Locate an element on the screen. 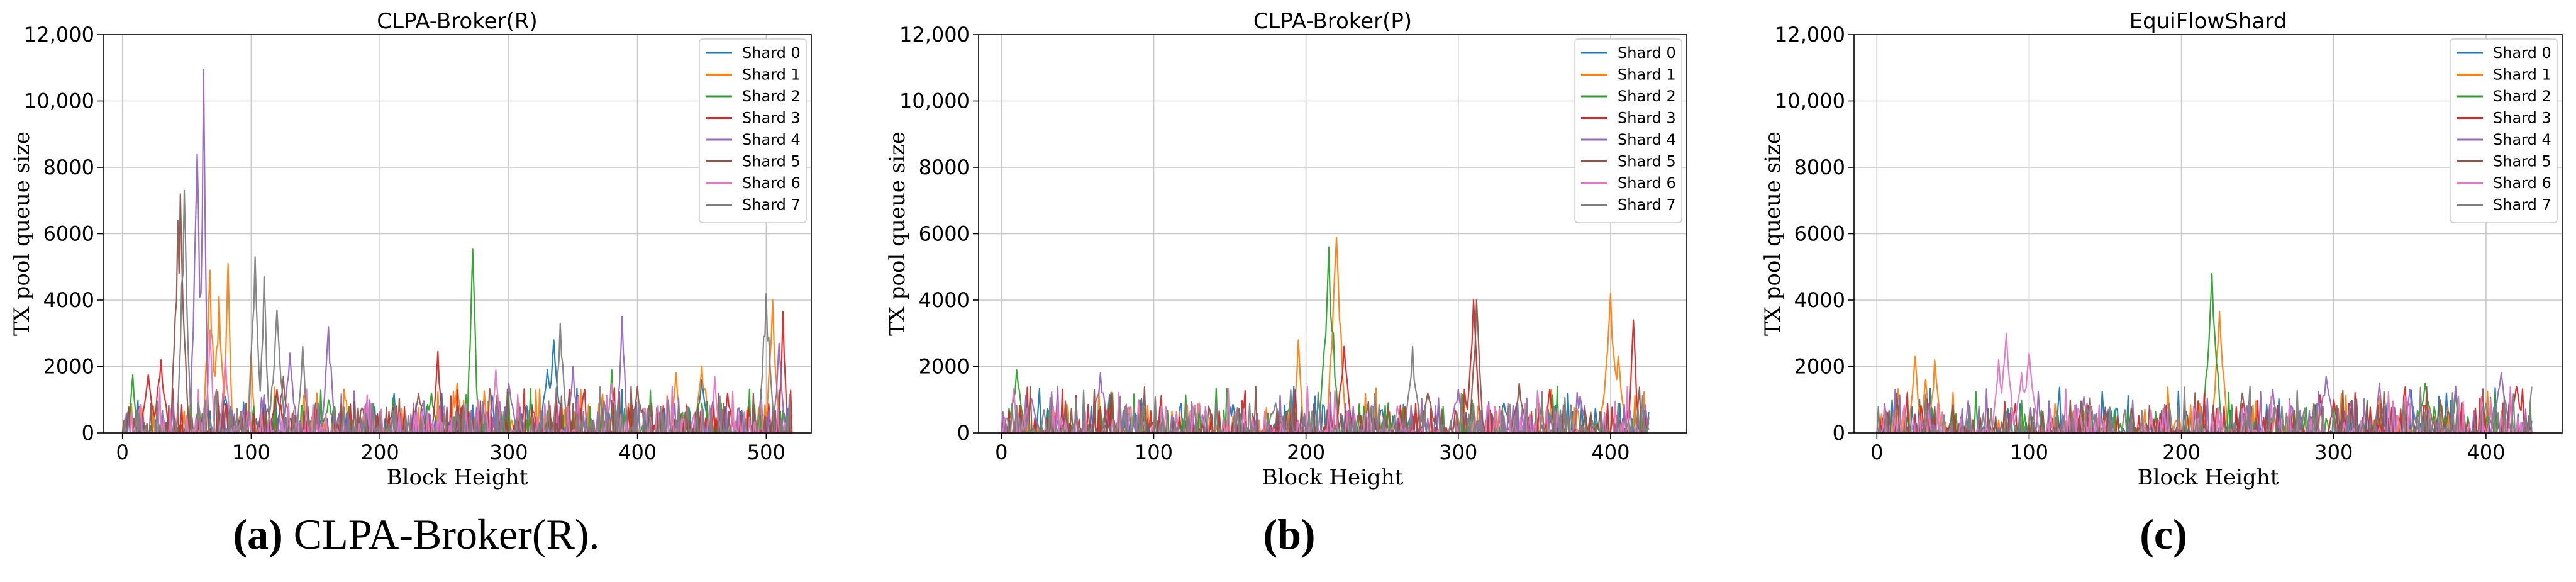 This screenshot has height=582, width=2576. chart-title: CLPA-Broker(P) is located at coordinates (1332, 21).